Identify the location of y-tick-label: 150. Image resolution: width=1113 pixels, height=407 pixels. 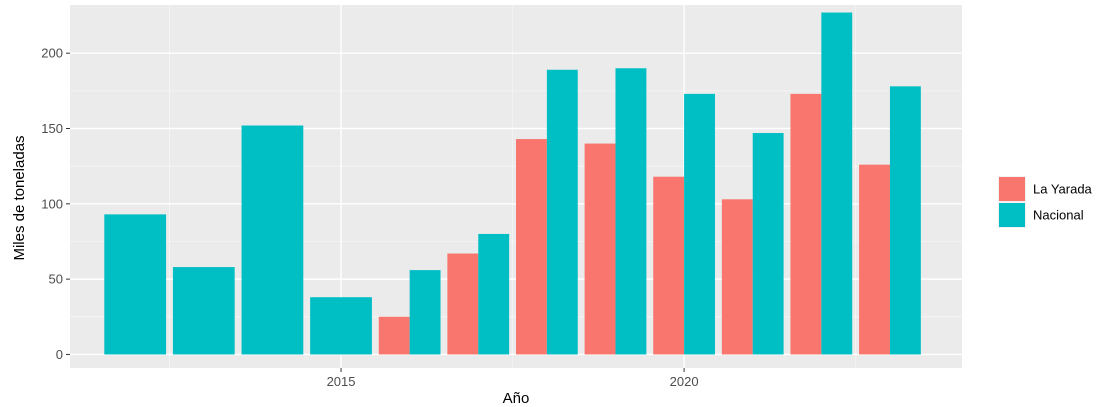
(52, 128).